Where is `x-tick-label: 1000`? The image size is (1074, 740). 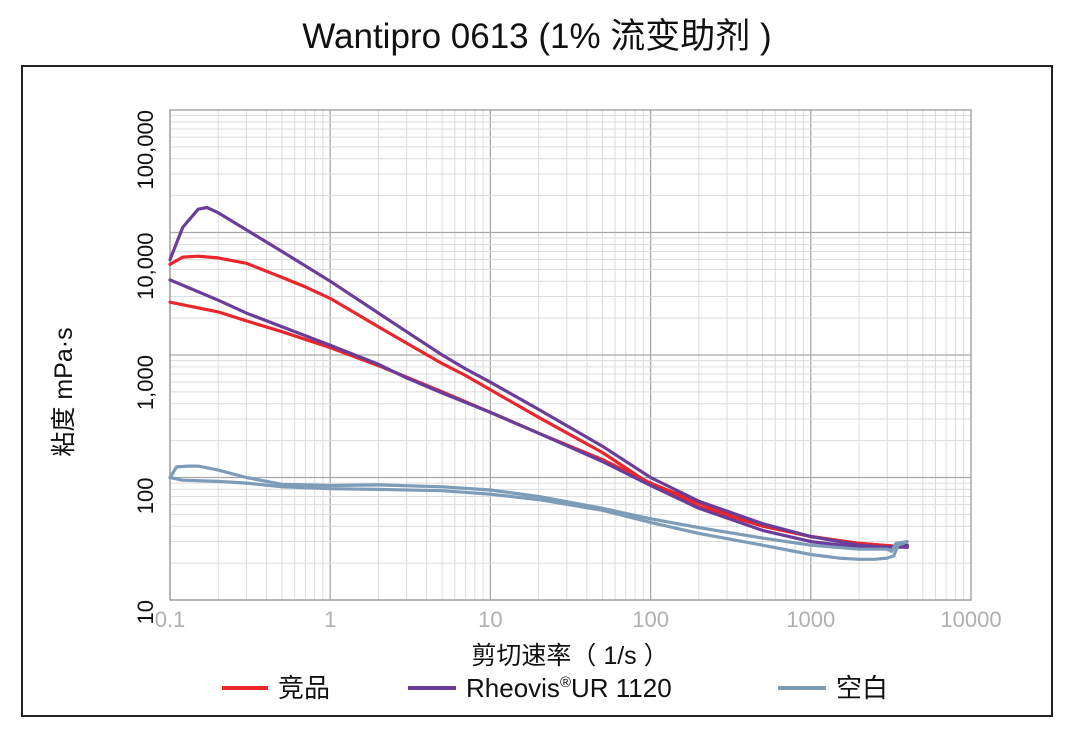
x-tick-label: 1000 is located at coordinates (810, 619).